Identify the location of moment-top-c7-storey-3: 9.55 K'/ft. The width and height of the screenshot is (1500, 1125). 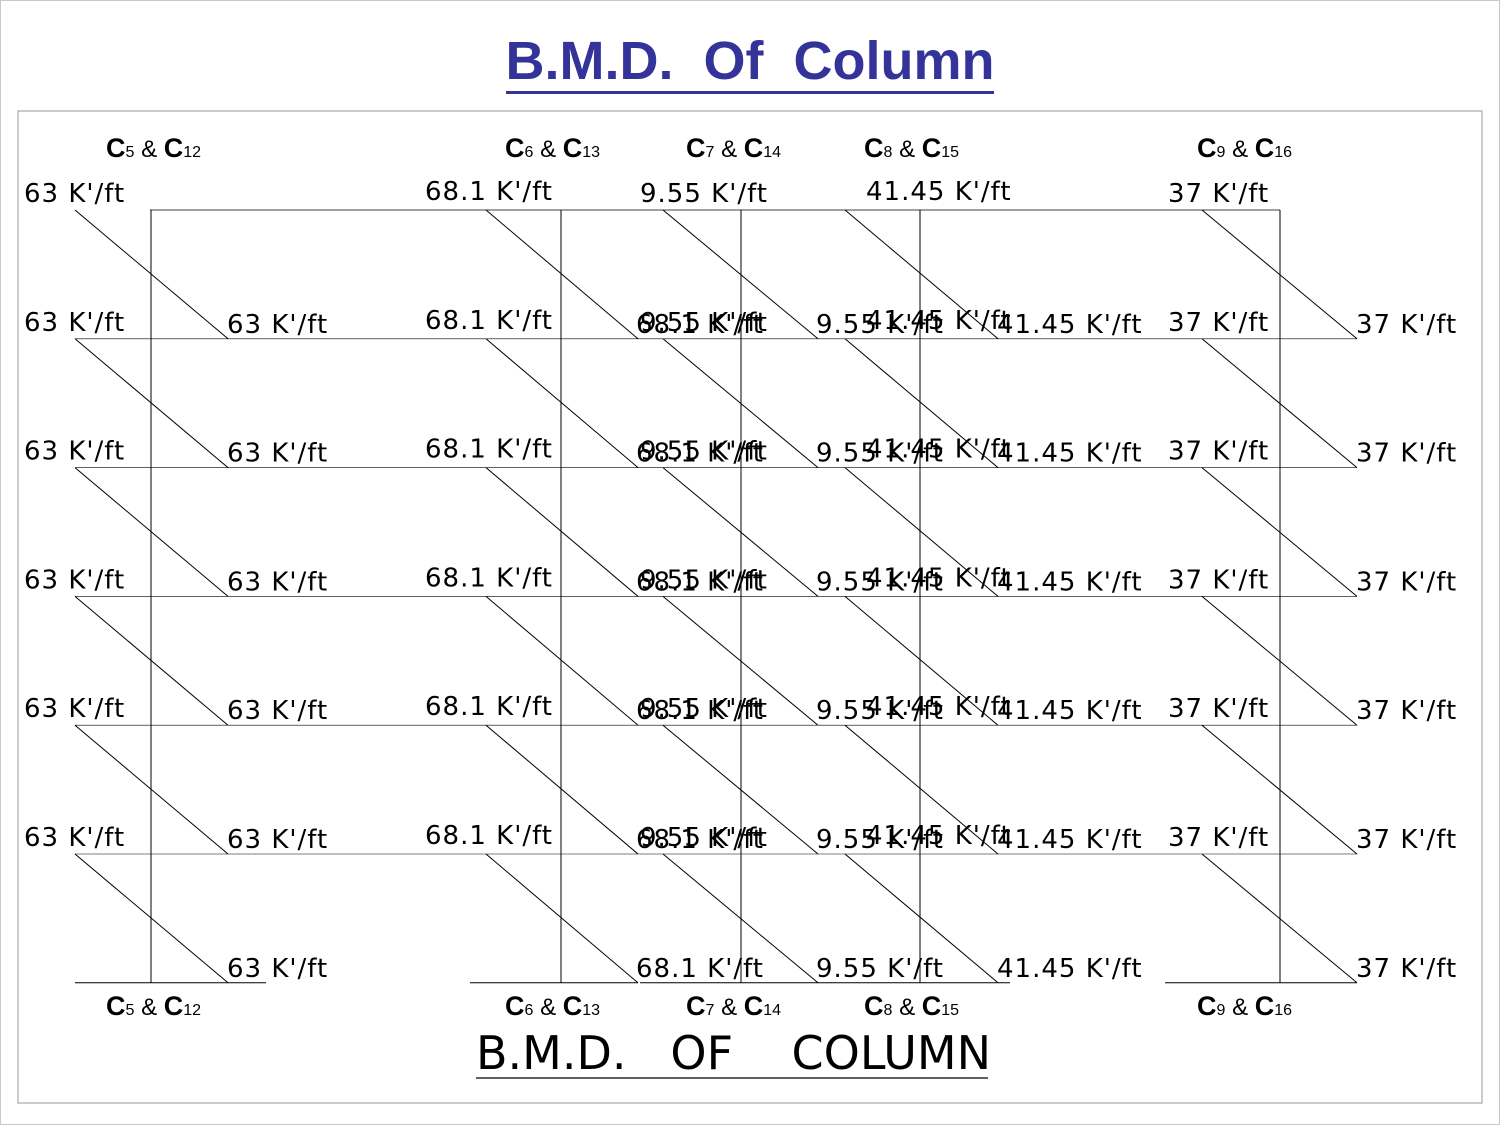
(704, 452).